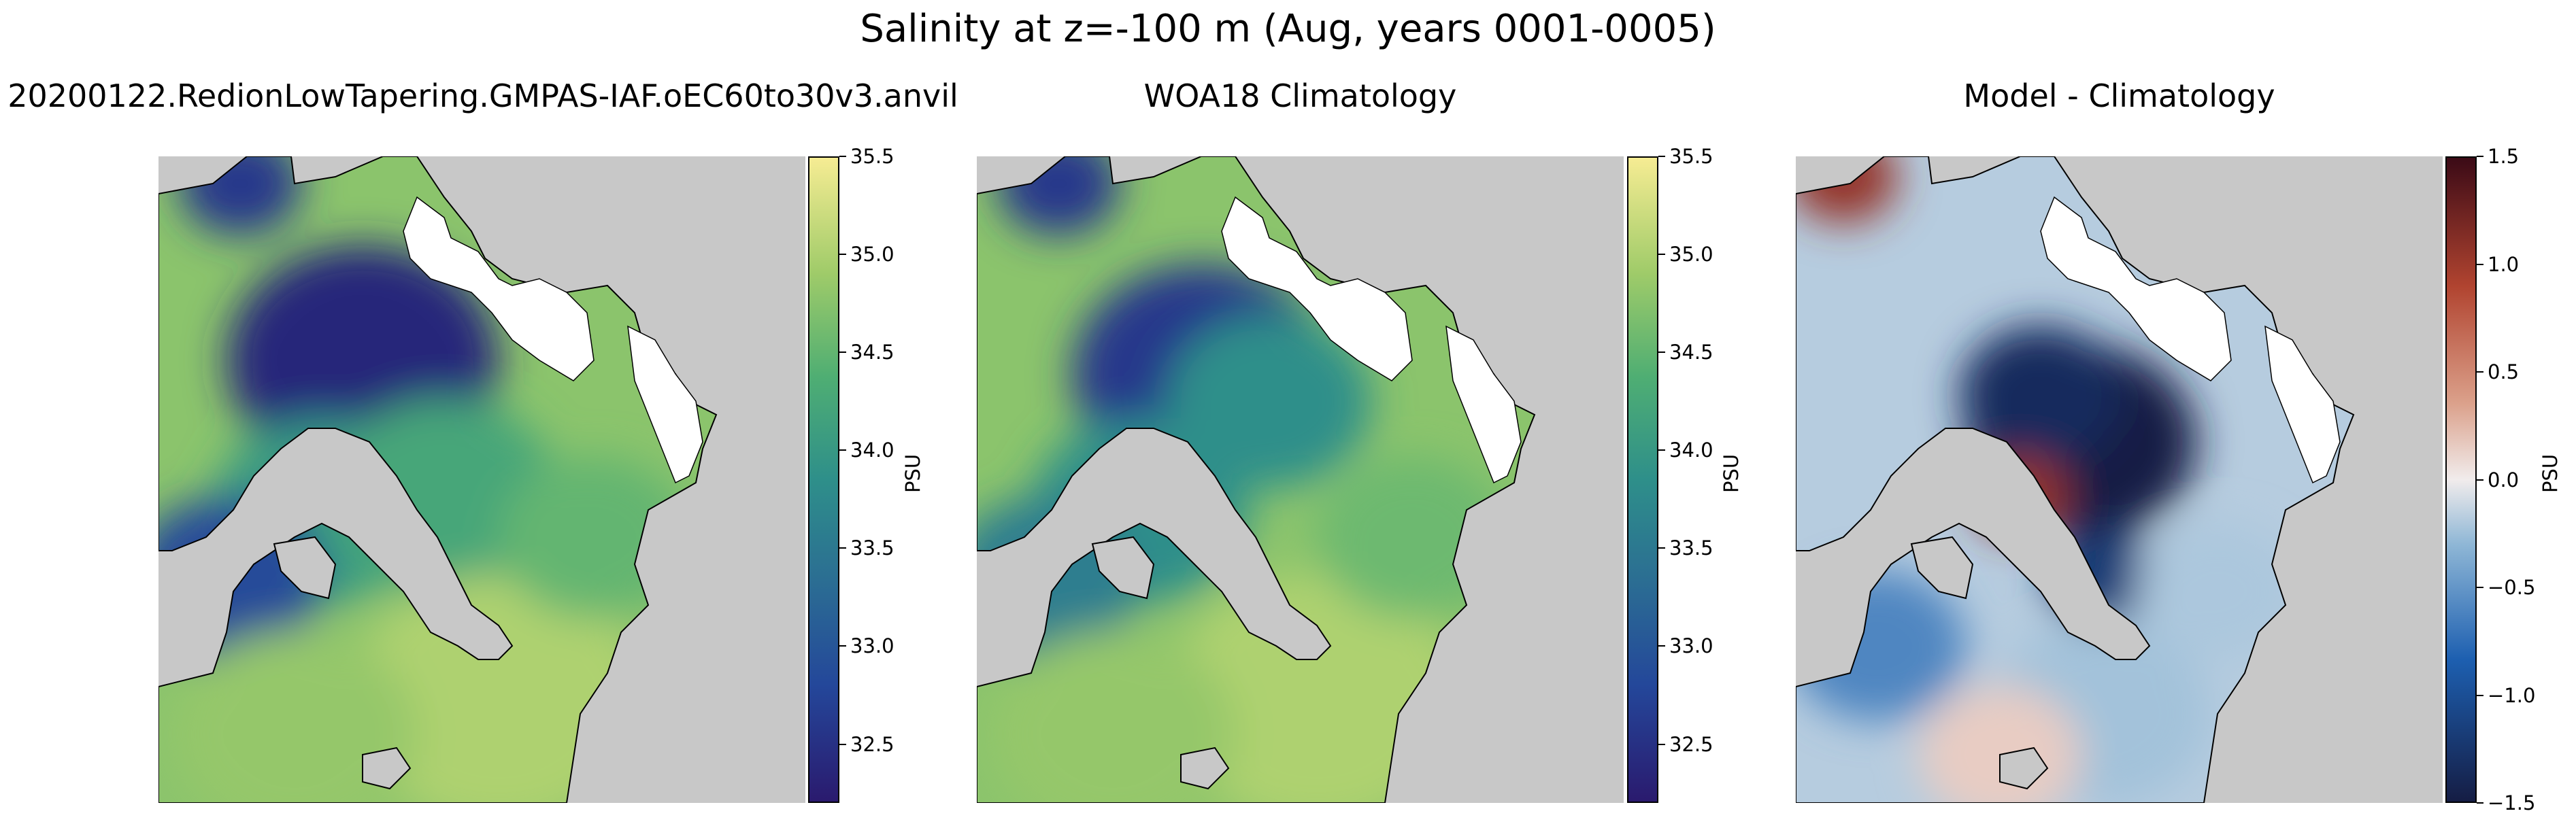  I want to click on panel-3-title: Model - Climatology, so click(2119, 96).